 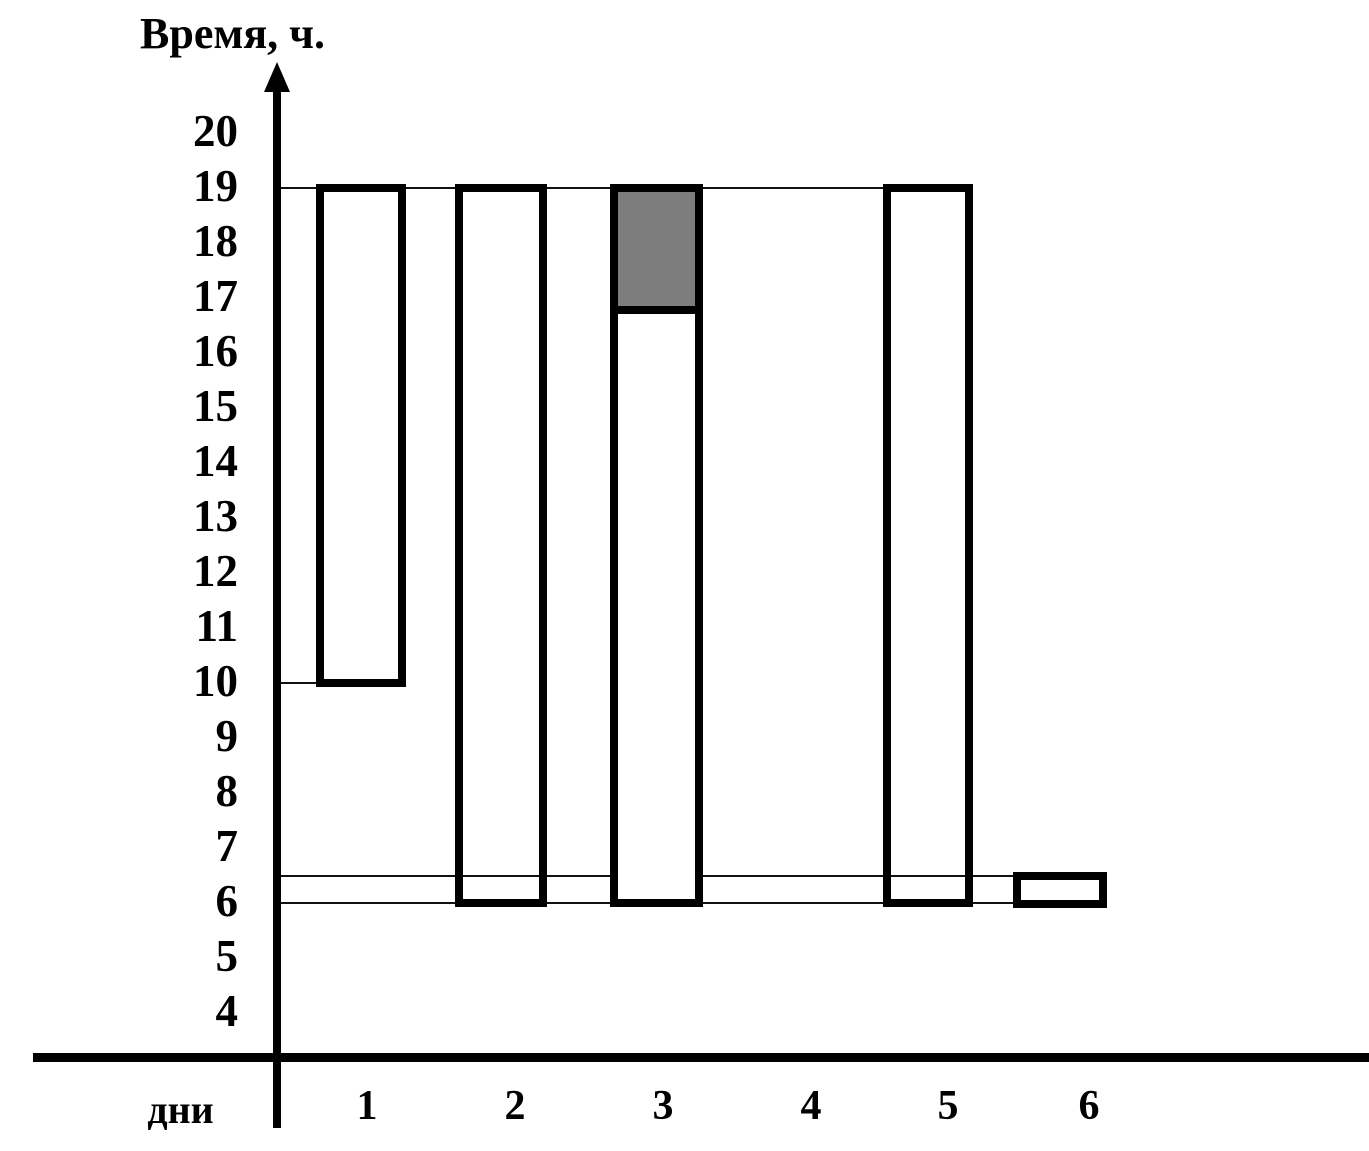 I want to click on y-tick-label-4: 4, so click(x=227, y=1011).